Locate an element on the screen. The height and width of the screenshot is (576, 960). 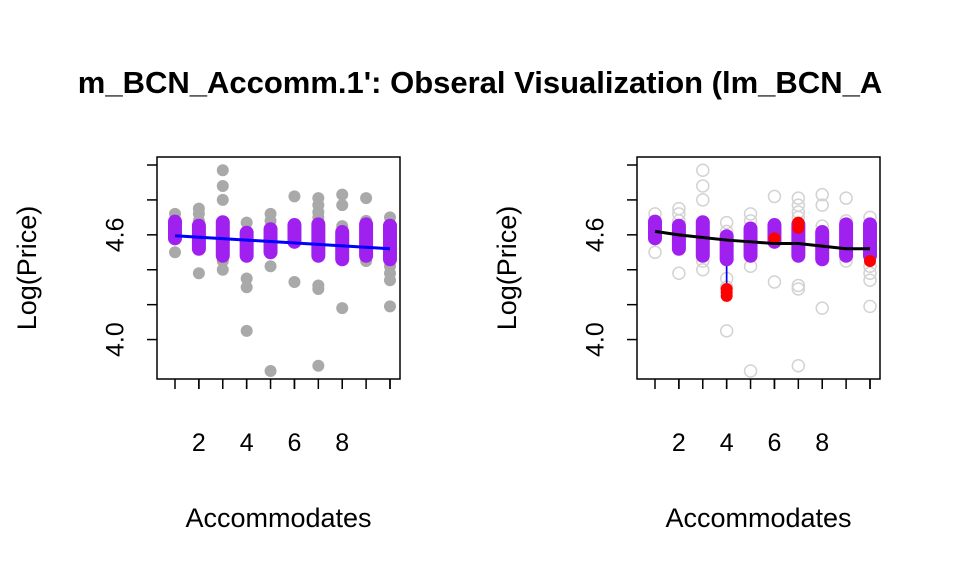
x-axis-label-right: Accommodates is located at coordinates (758, 518).